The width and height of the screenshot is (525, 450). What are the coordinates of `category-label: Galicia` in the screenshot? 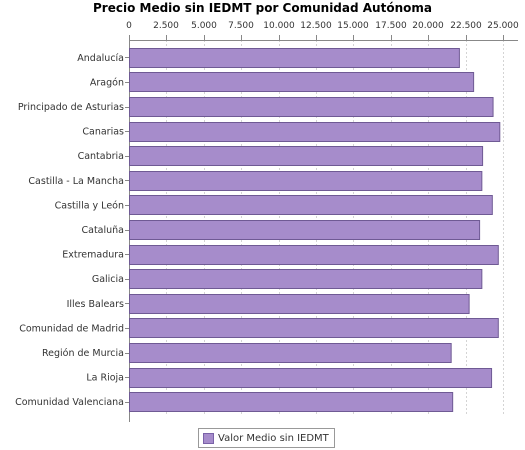 It's located at (108, 279).